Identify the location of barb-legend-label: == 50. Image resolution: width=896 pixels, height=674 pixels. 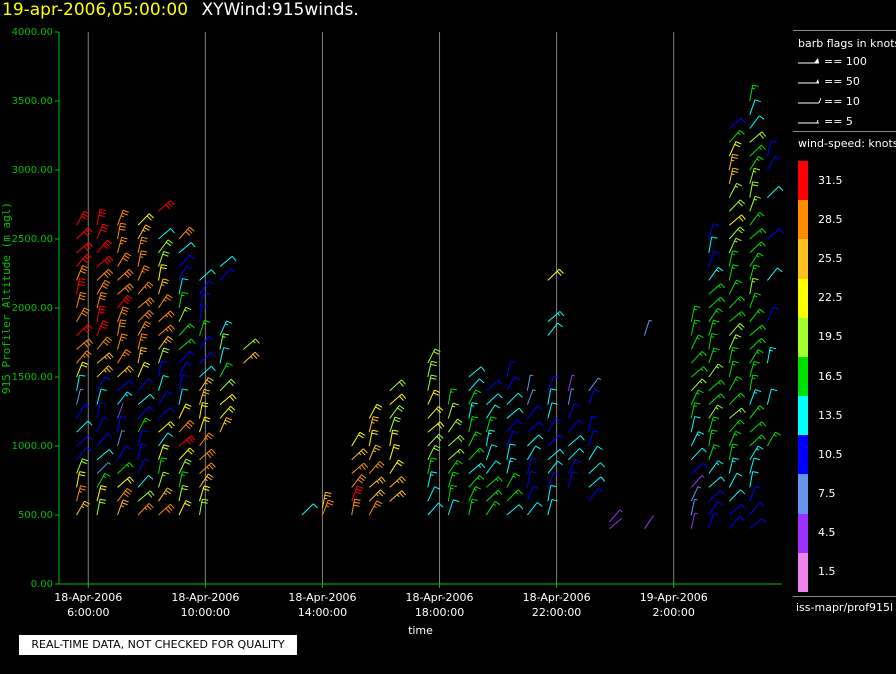
(842, 81).